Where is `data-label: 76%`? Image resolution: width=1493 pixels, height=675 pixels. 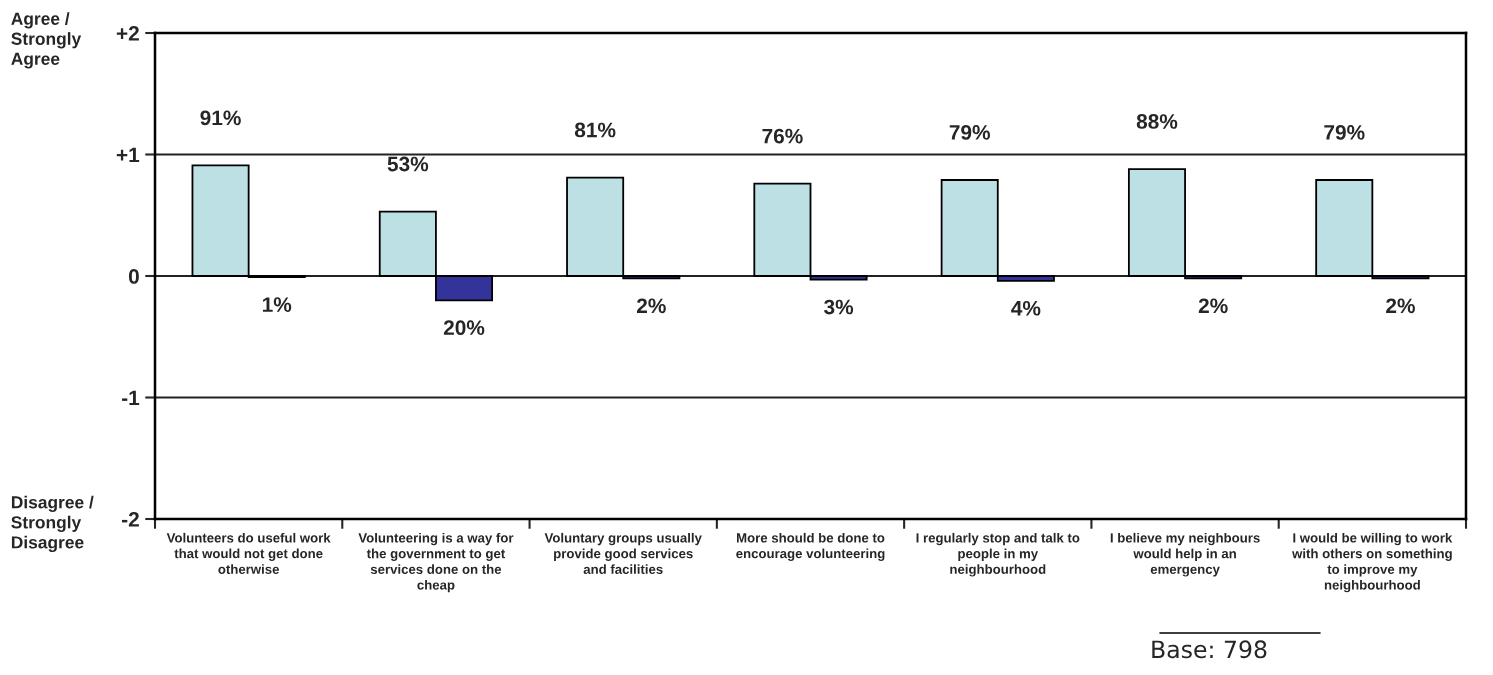
data-label: 76% is located at coordinates (782, 136).